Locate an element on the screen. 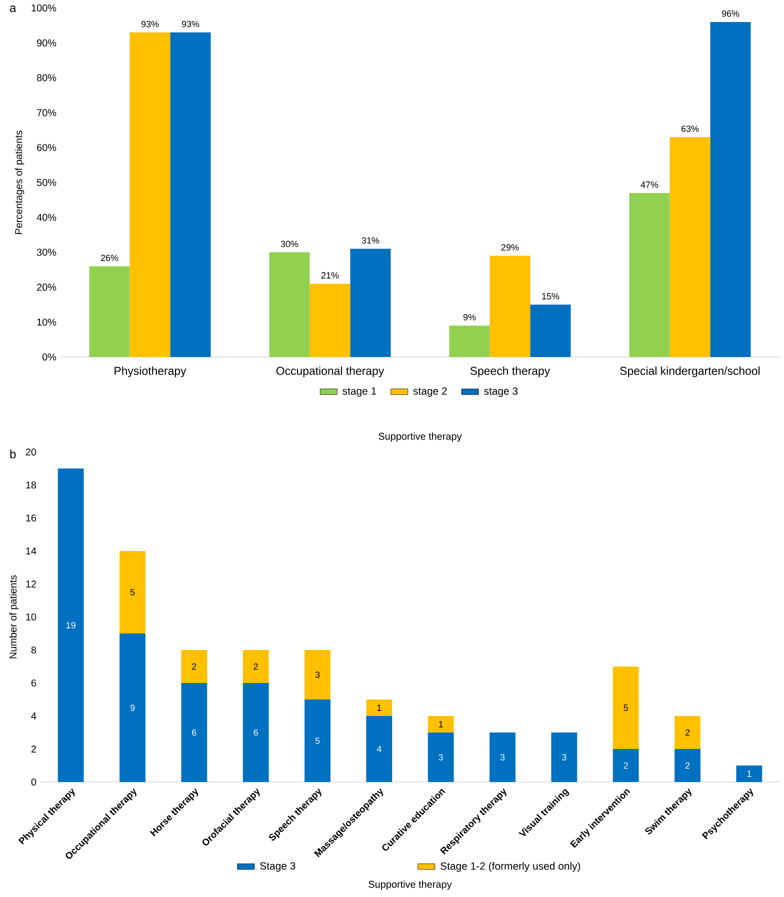 This screenshot has height=897, width=784. y-tick-label: 6 is located at coordinates (33, 683).